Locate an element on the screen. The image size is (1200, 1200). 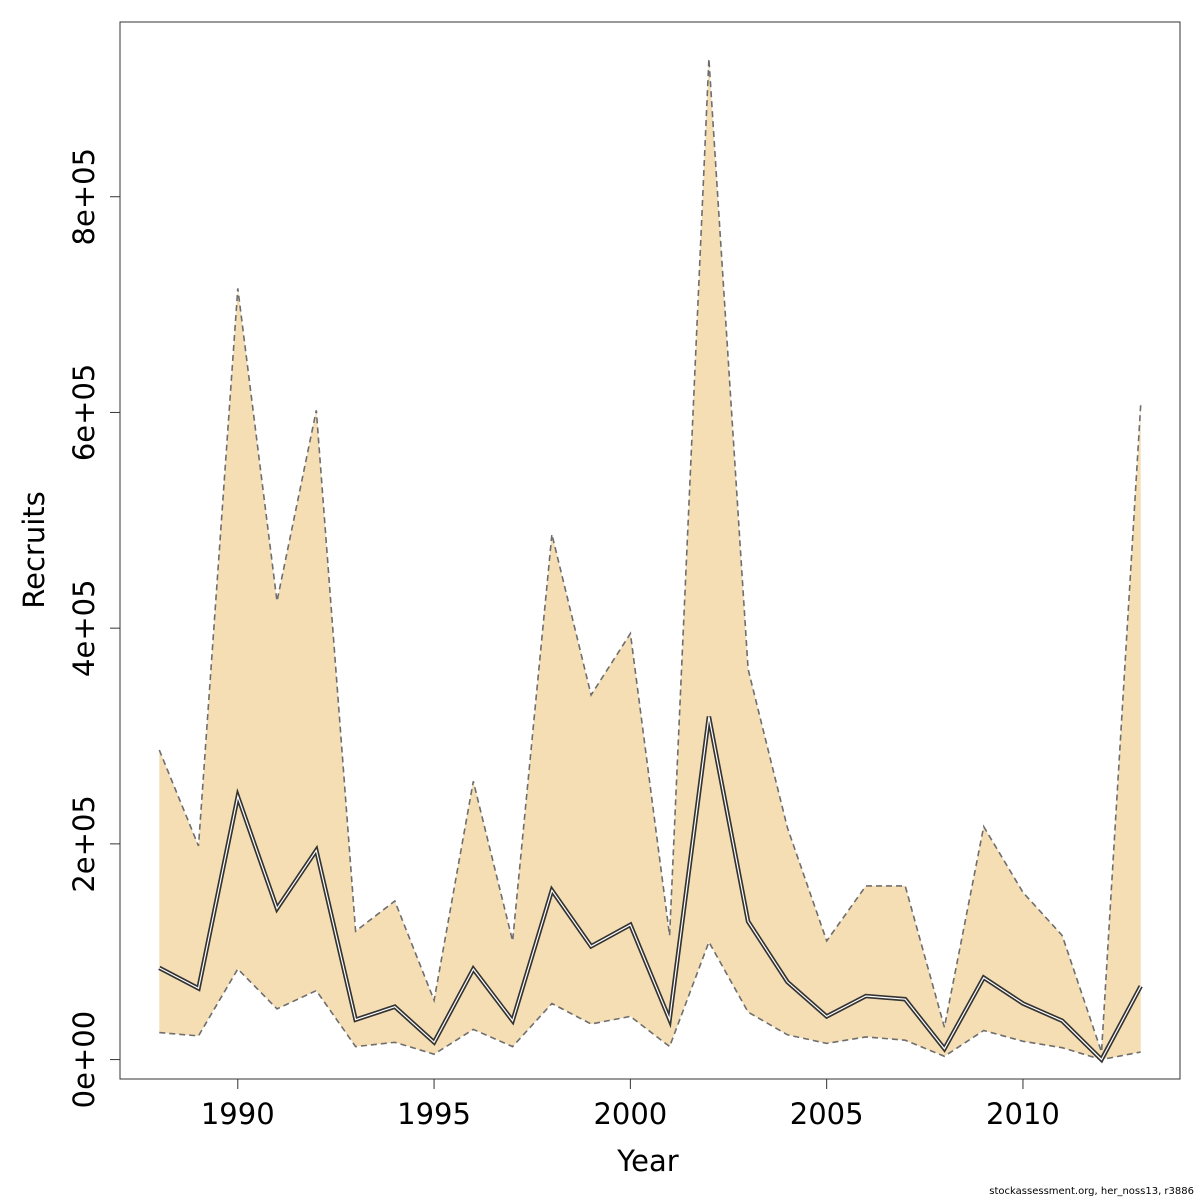
y-tick-label: 6e+05 is located at coordinates (84, 413).